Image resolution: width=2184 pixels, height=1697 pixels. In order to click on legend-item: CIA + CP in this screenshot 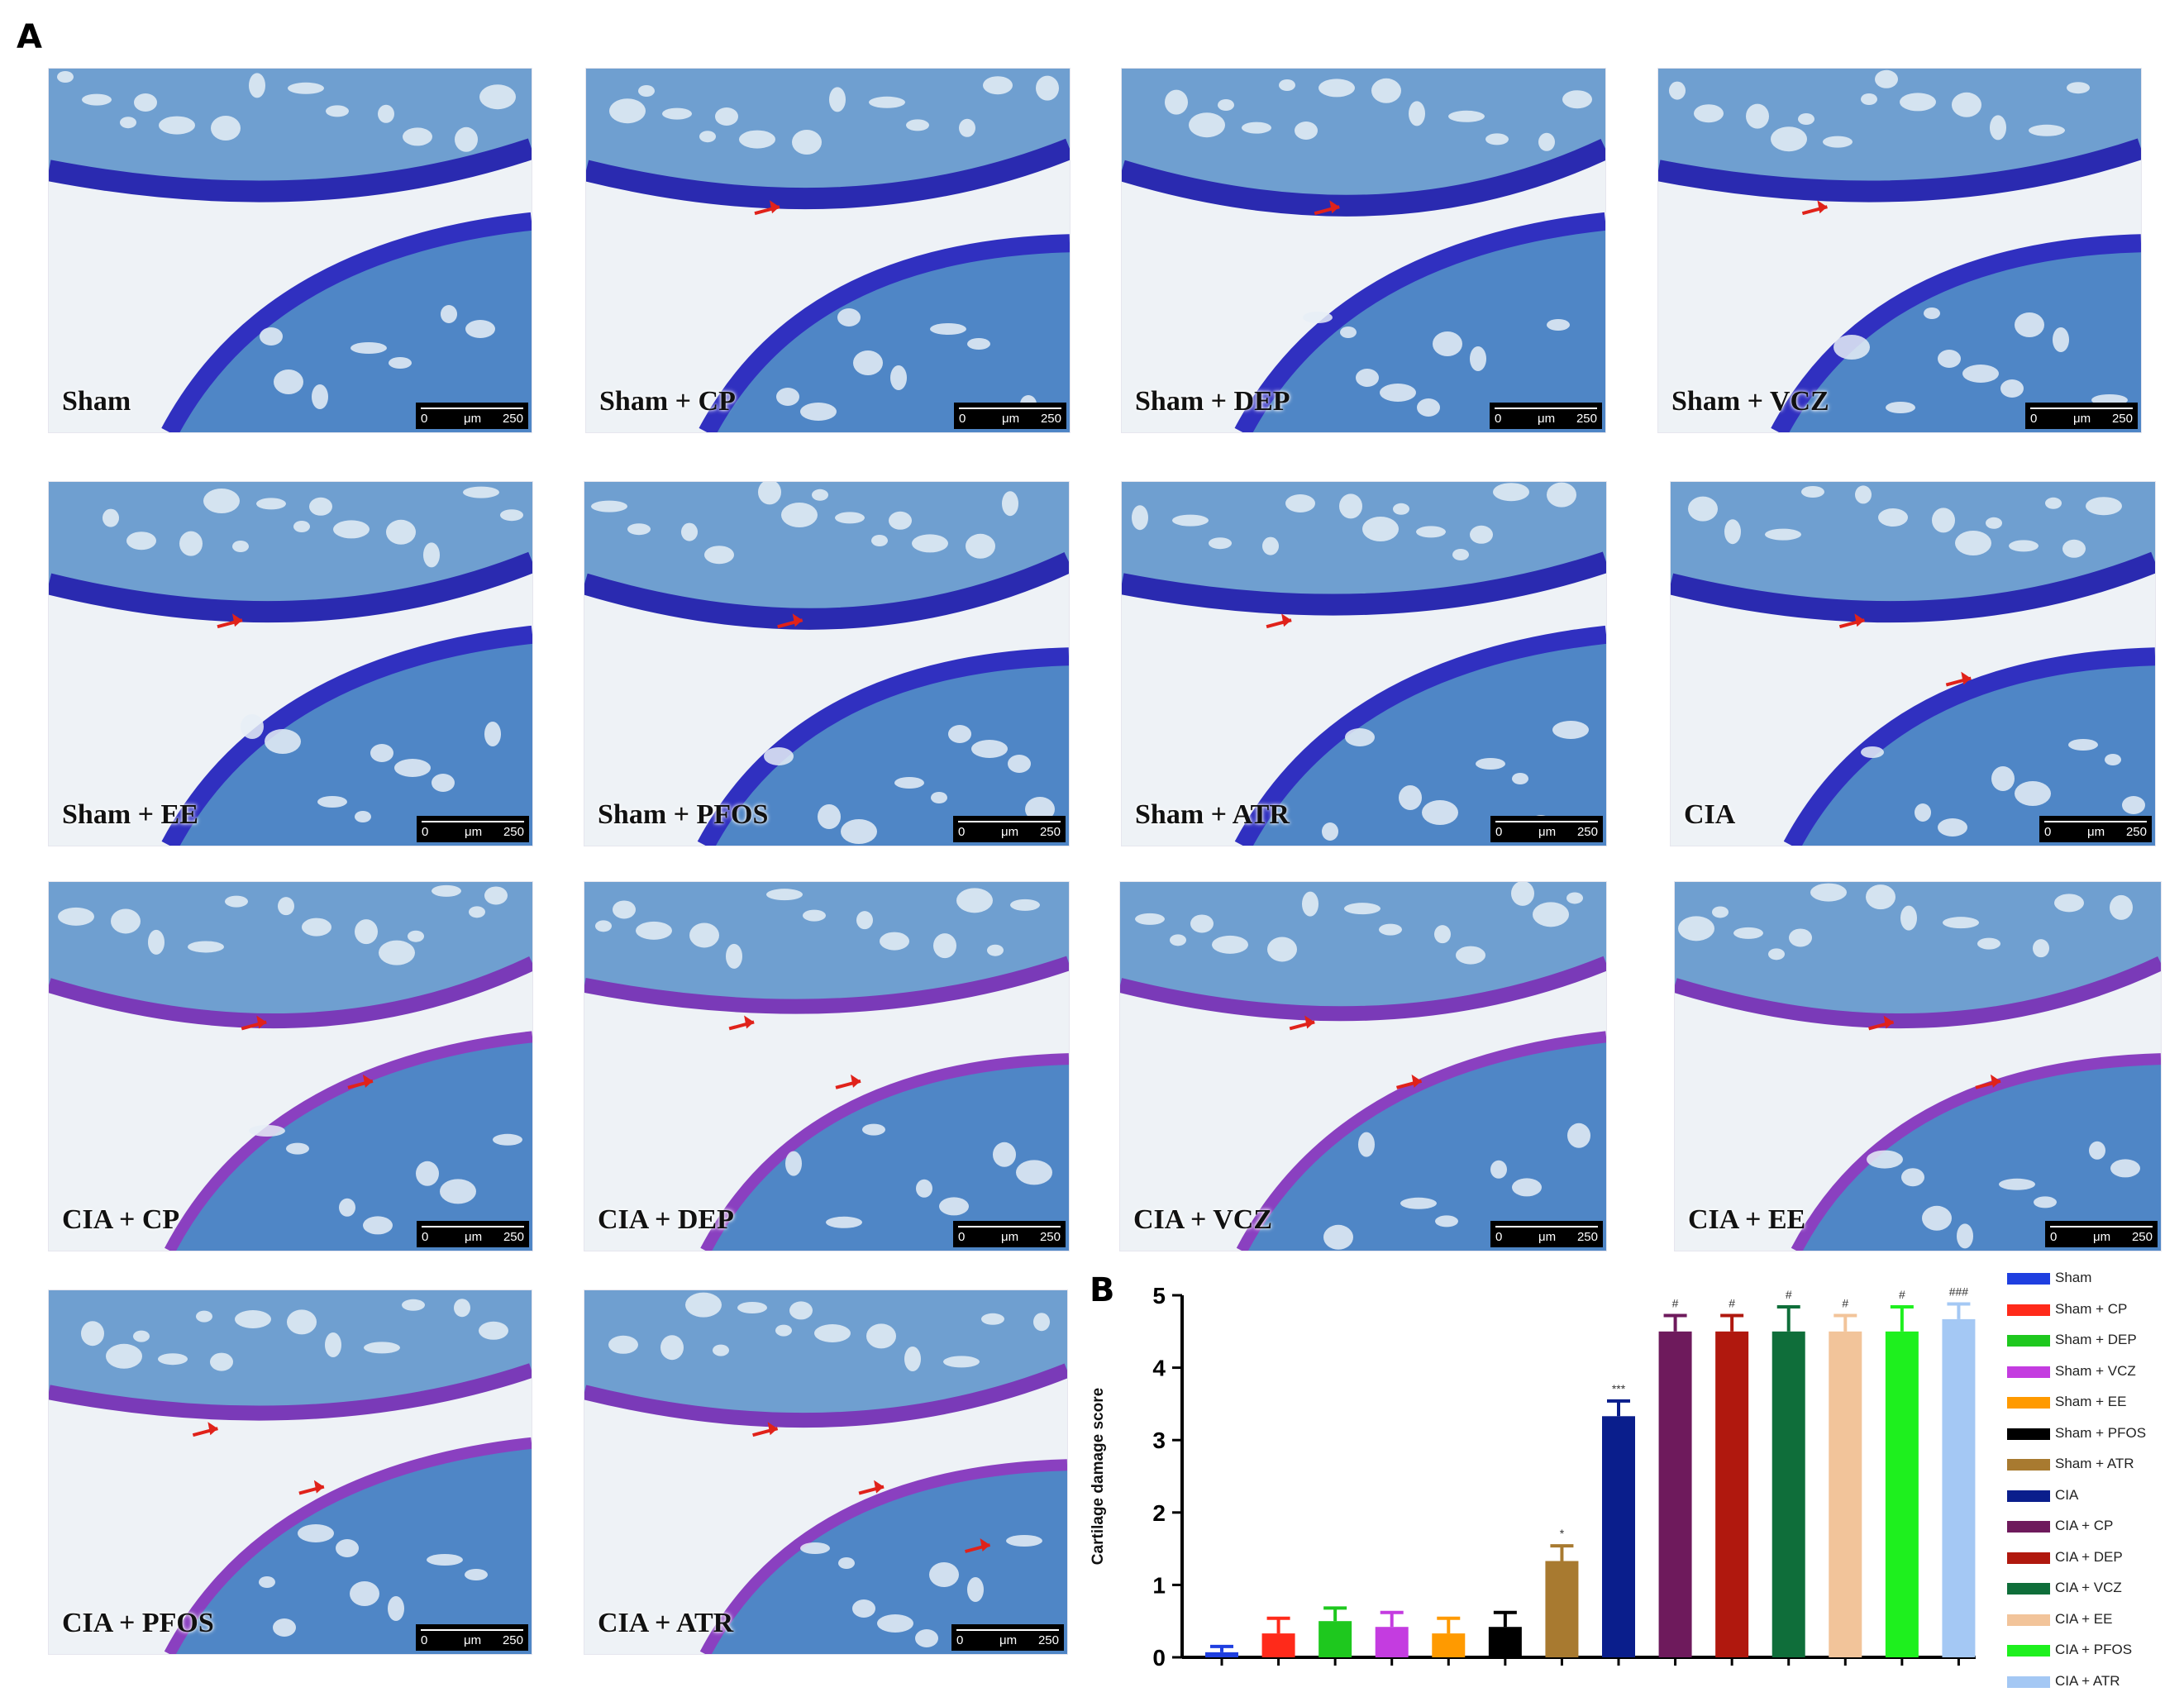, I will do `click(2094, 1527)`.